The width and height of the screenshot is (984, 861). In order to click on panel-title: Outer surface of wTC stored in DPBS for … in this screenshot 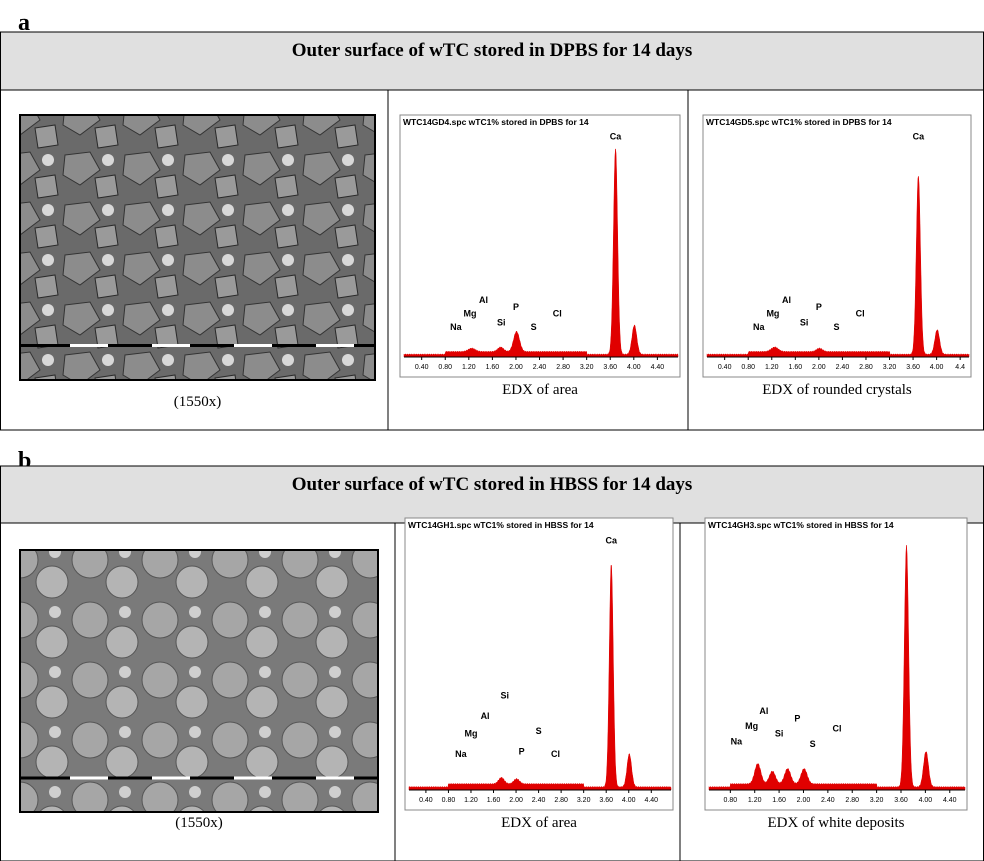, I will do `click(492, 50)`.